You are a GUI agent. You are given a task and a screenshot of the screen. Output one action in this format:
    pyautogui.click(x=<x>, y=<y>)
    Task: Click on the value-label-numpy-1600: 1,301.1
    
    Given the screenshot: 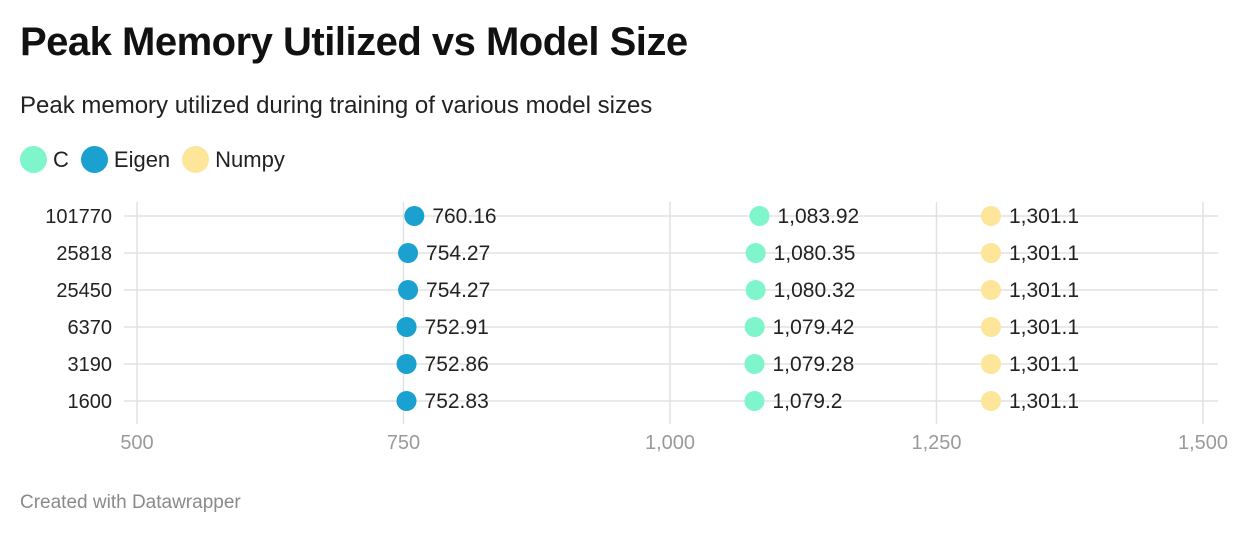 What is the action you would take?
    pyautogui.click(x=1044, y=401)
    